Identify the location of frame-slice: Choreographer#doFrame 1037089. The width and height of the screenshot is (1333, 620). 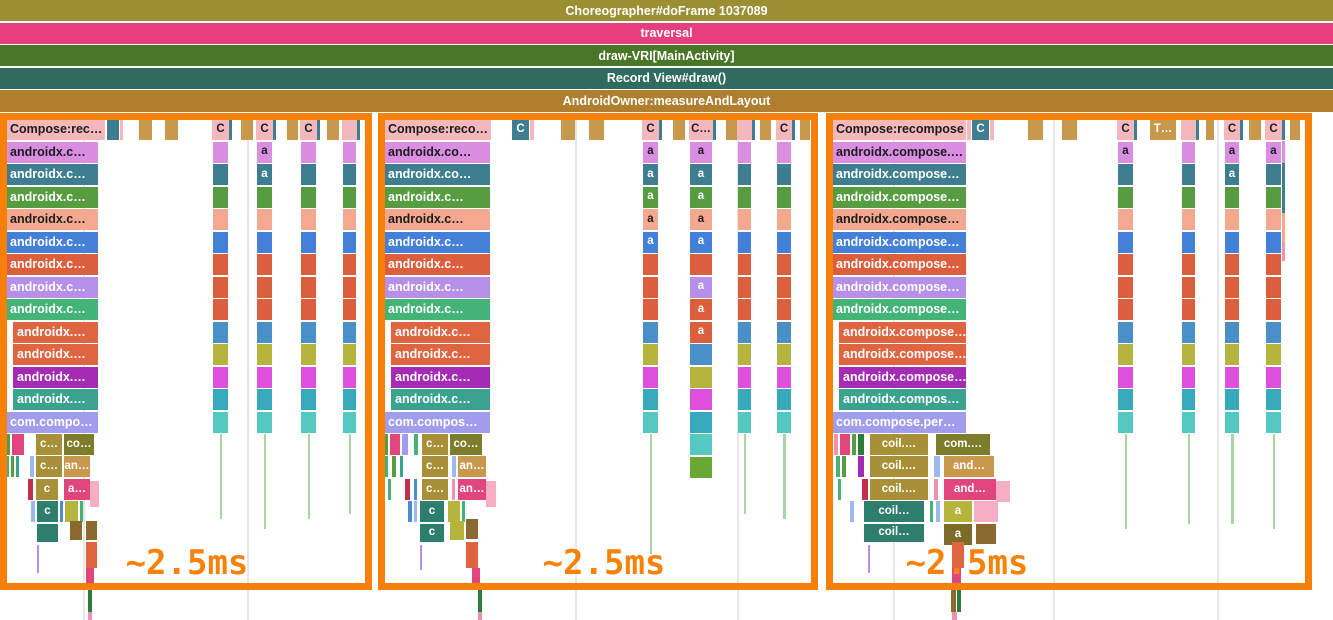
(666, 11).